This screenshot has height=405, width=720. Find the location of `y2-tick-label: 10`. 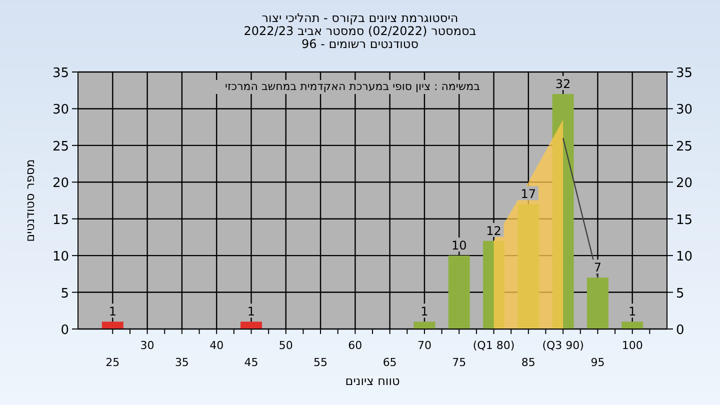

y2-tick-label: 10 is located at coordinates (684, 257).